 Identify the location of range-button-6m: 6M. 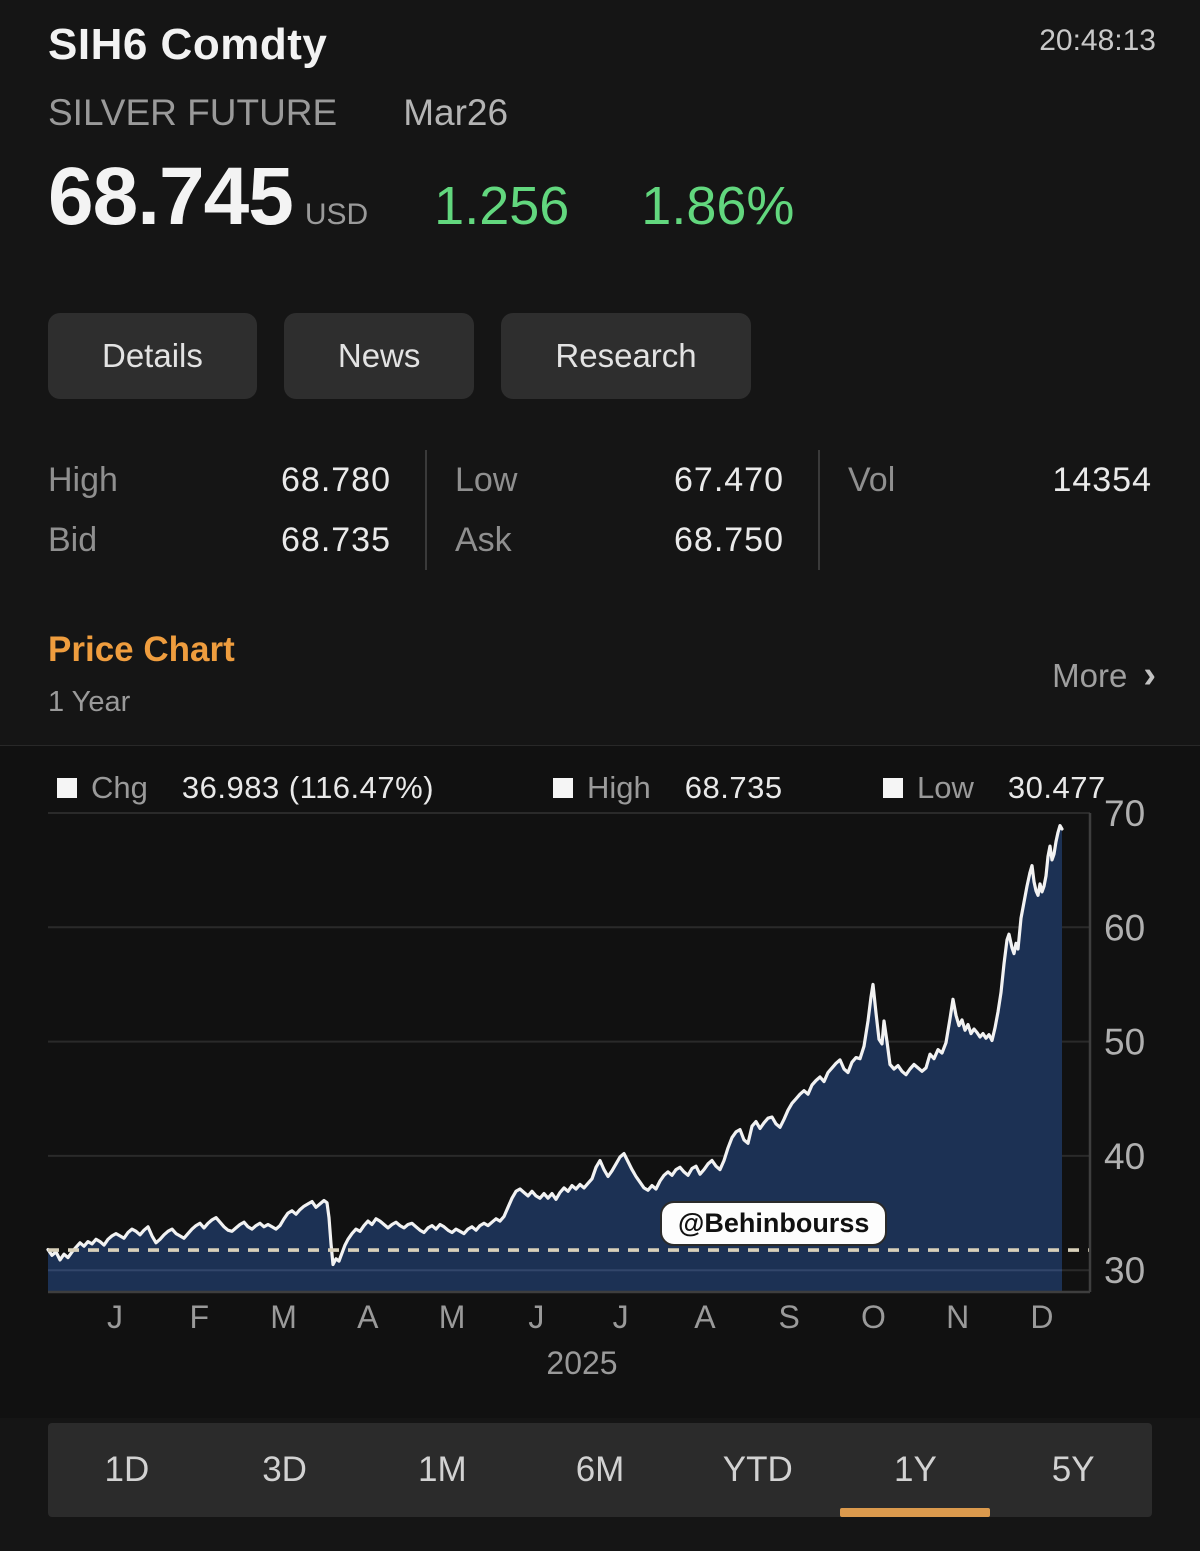
(600, 1470).